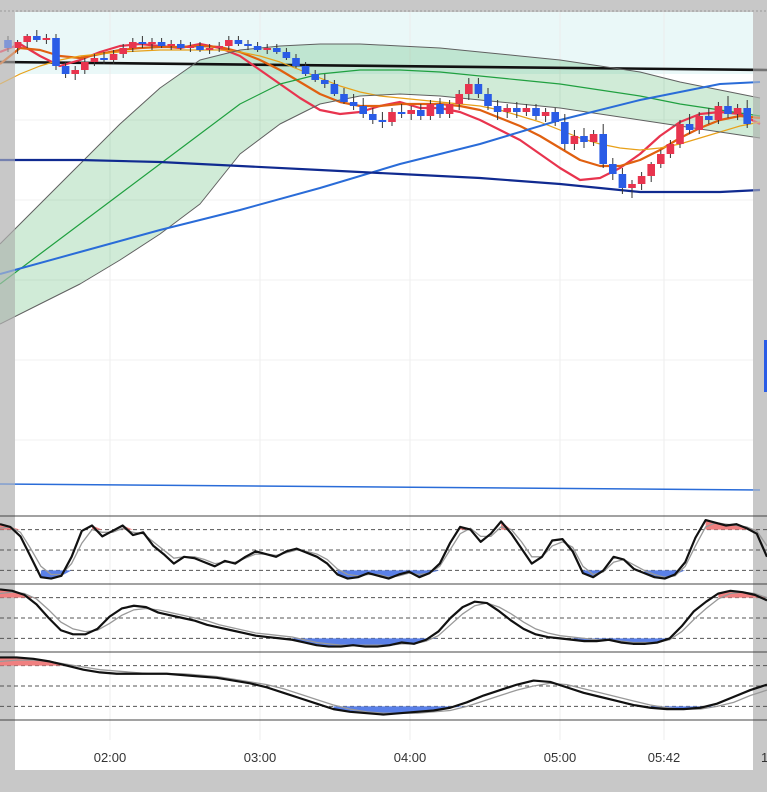  Describe the element at coordinates (664, 757) in the screenshot. I see `x-tick-label: 05:42` at that location.